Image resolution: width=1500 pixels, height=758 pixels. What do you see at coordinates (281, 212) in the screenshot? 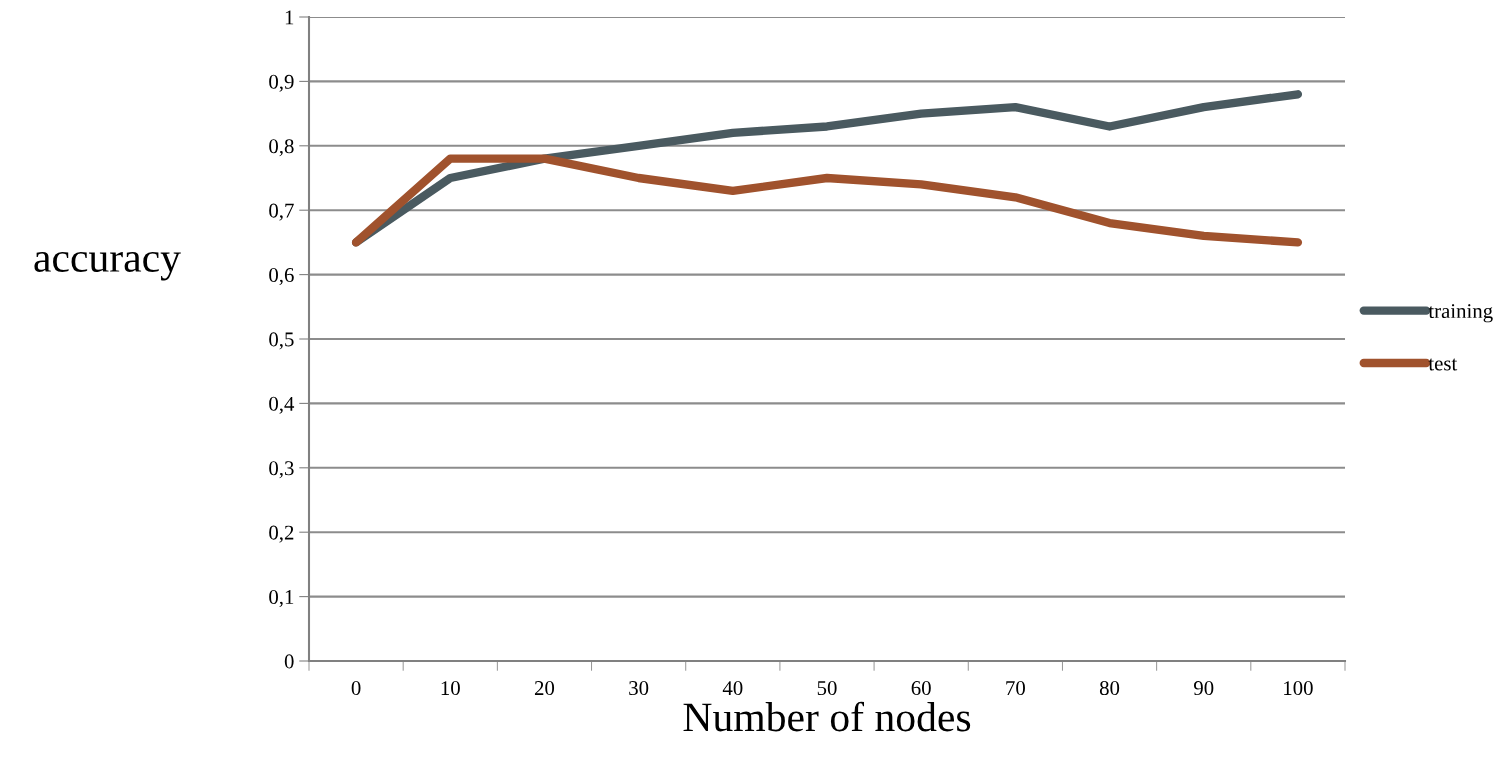
I see `y-tick-label: 0,7` at bounding box center [281, 212].